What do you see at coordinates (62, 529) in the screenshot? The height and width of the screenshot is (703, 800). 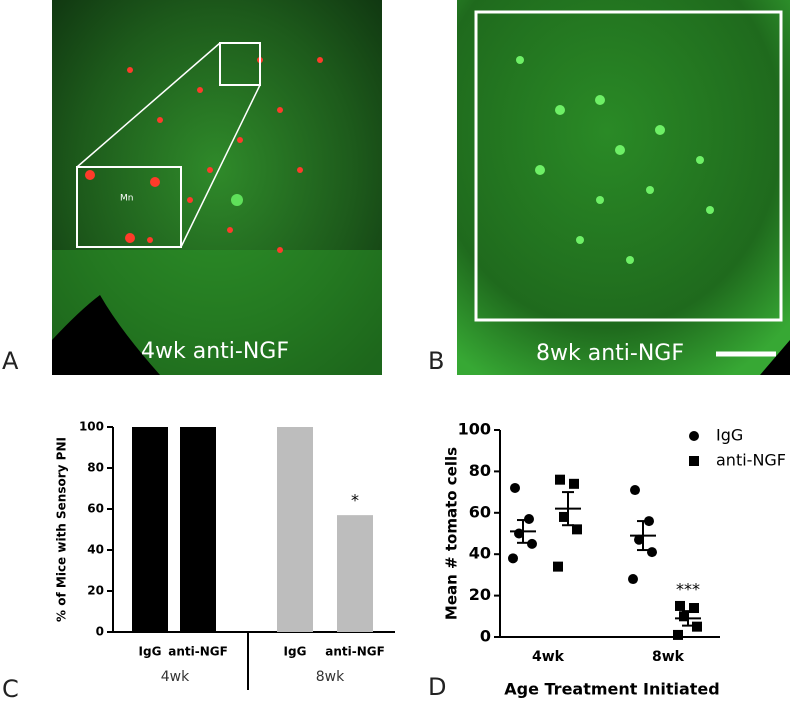 I see `y-axis-label: % of Mice with Sensory PNI` at bounding box center [62, 529].